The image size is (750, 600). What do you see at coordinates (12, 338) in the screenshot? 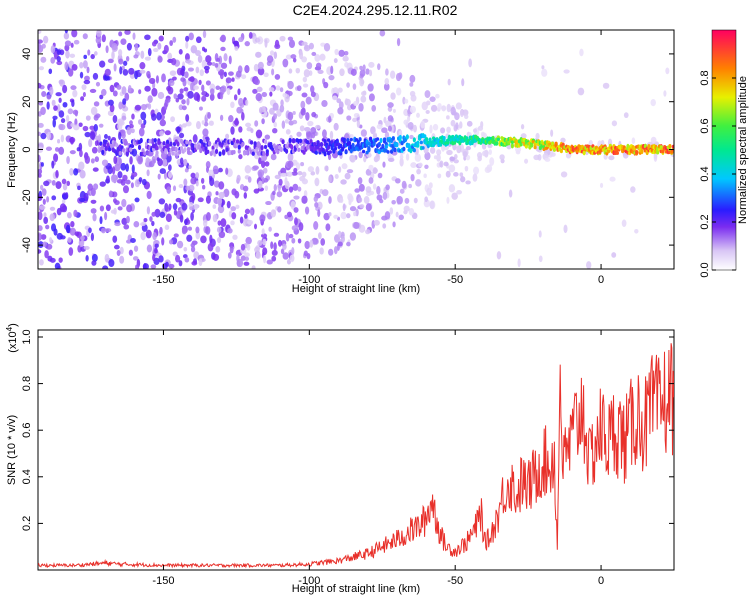
I see `line-y-multiplier: (x104)` at bounding box center [12, 338].